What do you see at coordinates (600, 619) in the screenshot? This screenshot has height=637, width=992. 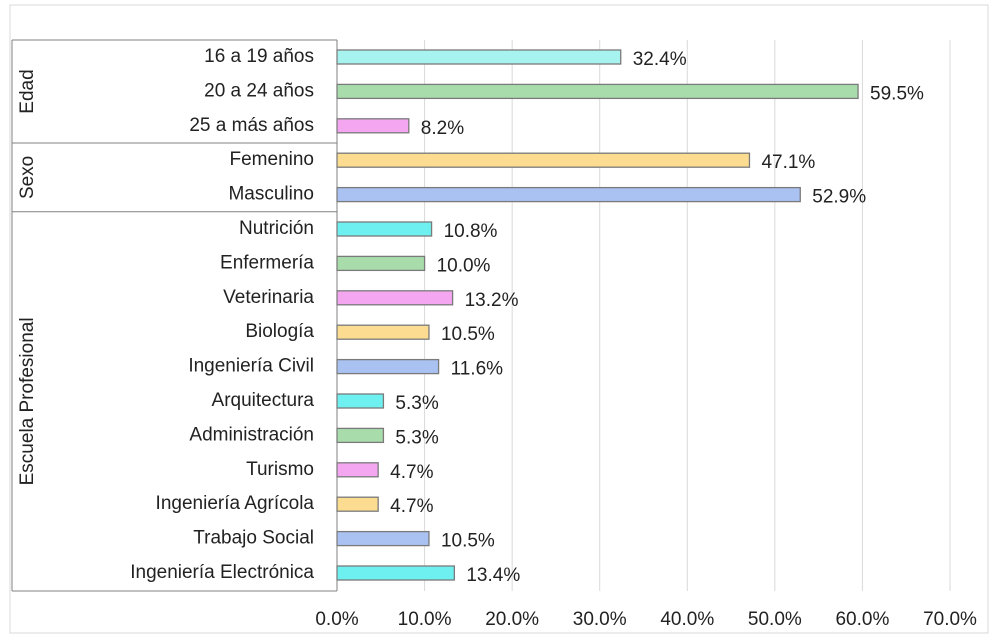 I see `x-tick-label: 30.0%` at bounding box center [600, 619].